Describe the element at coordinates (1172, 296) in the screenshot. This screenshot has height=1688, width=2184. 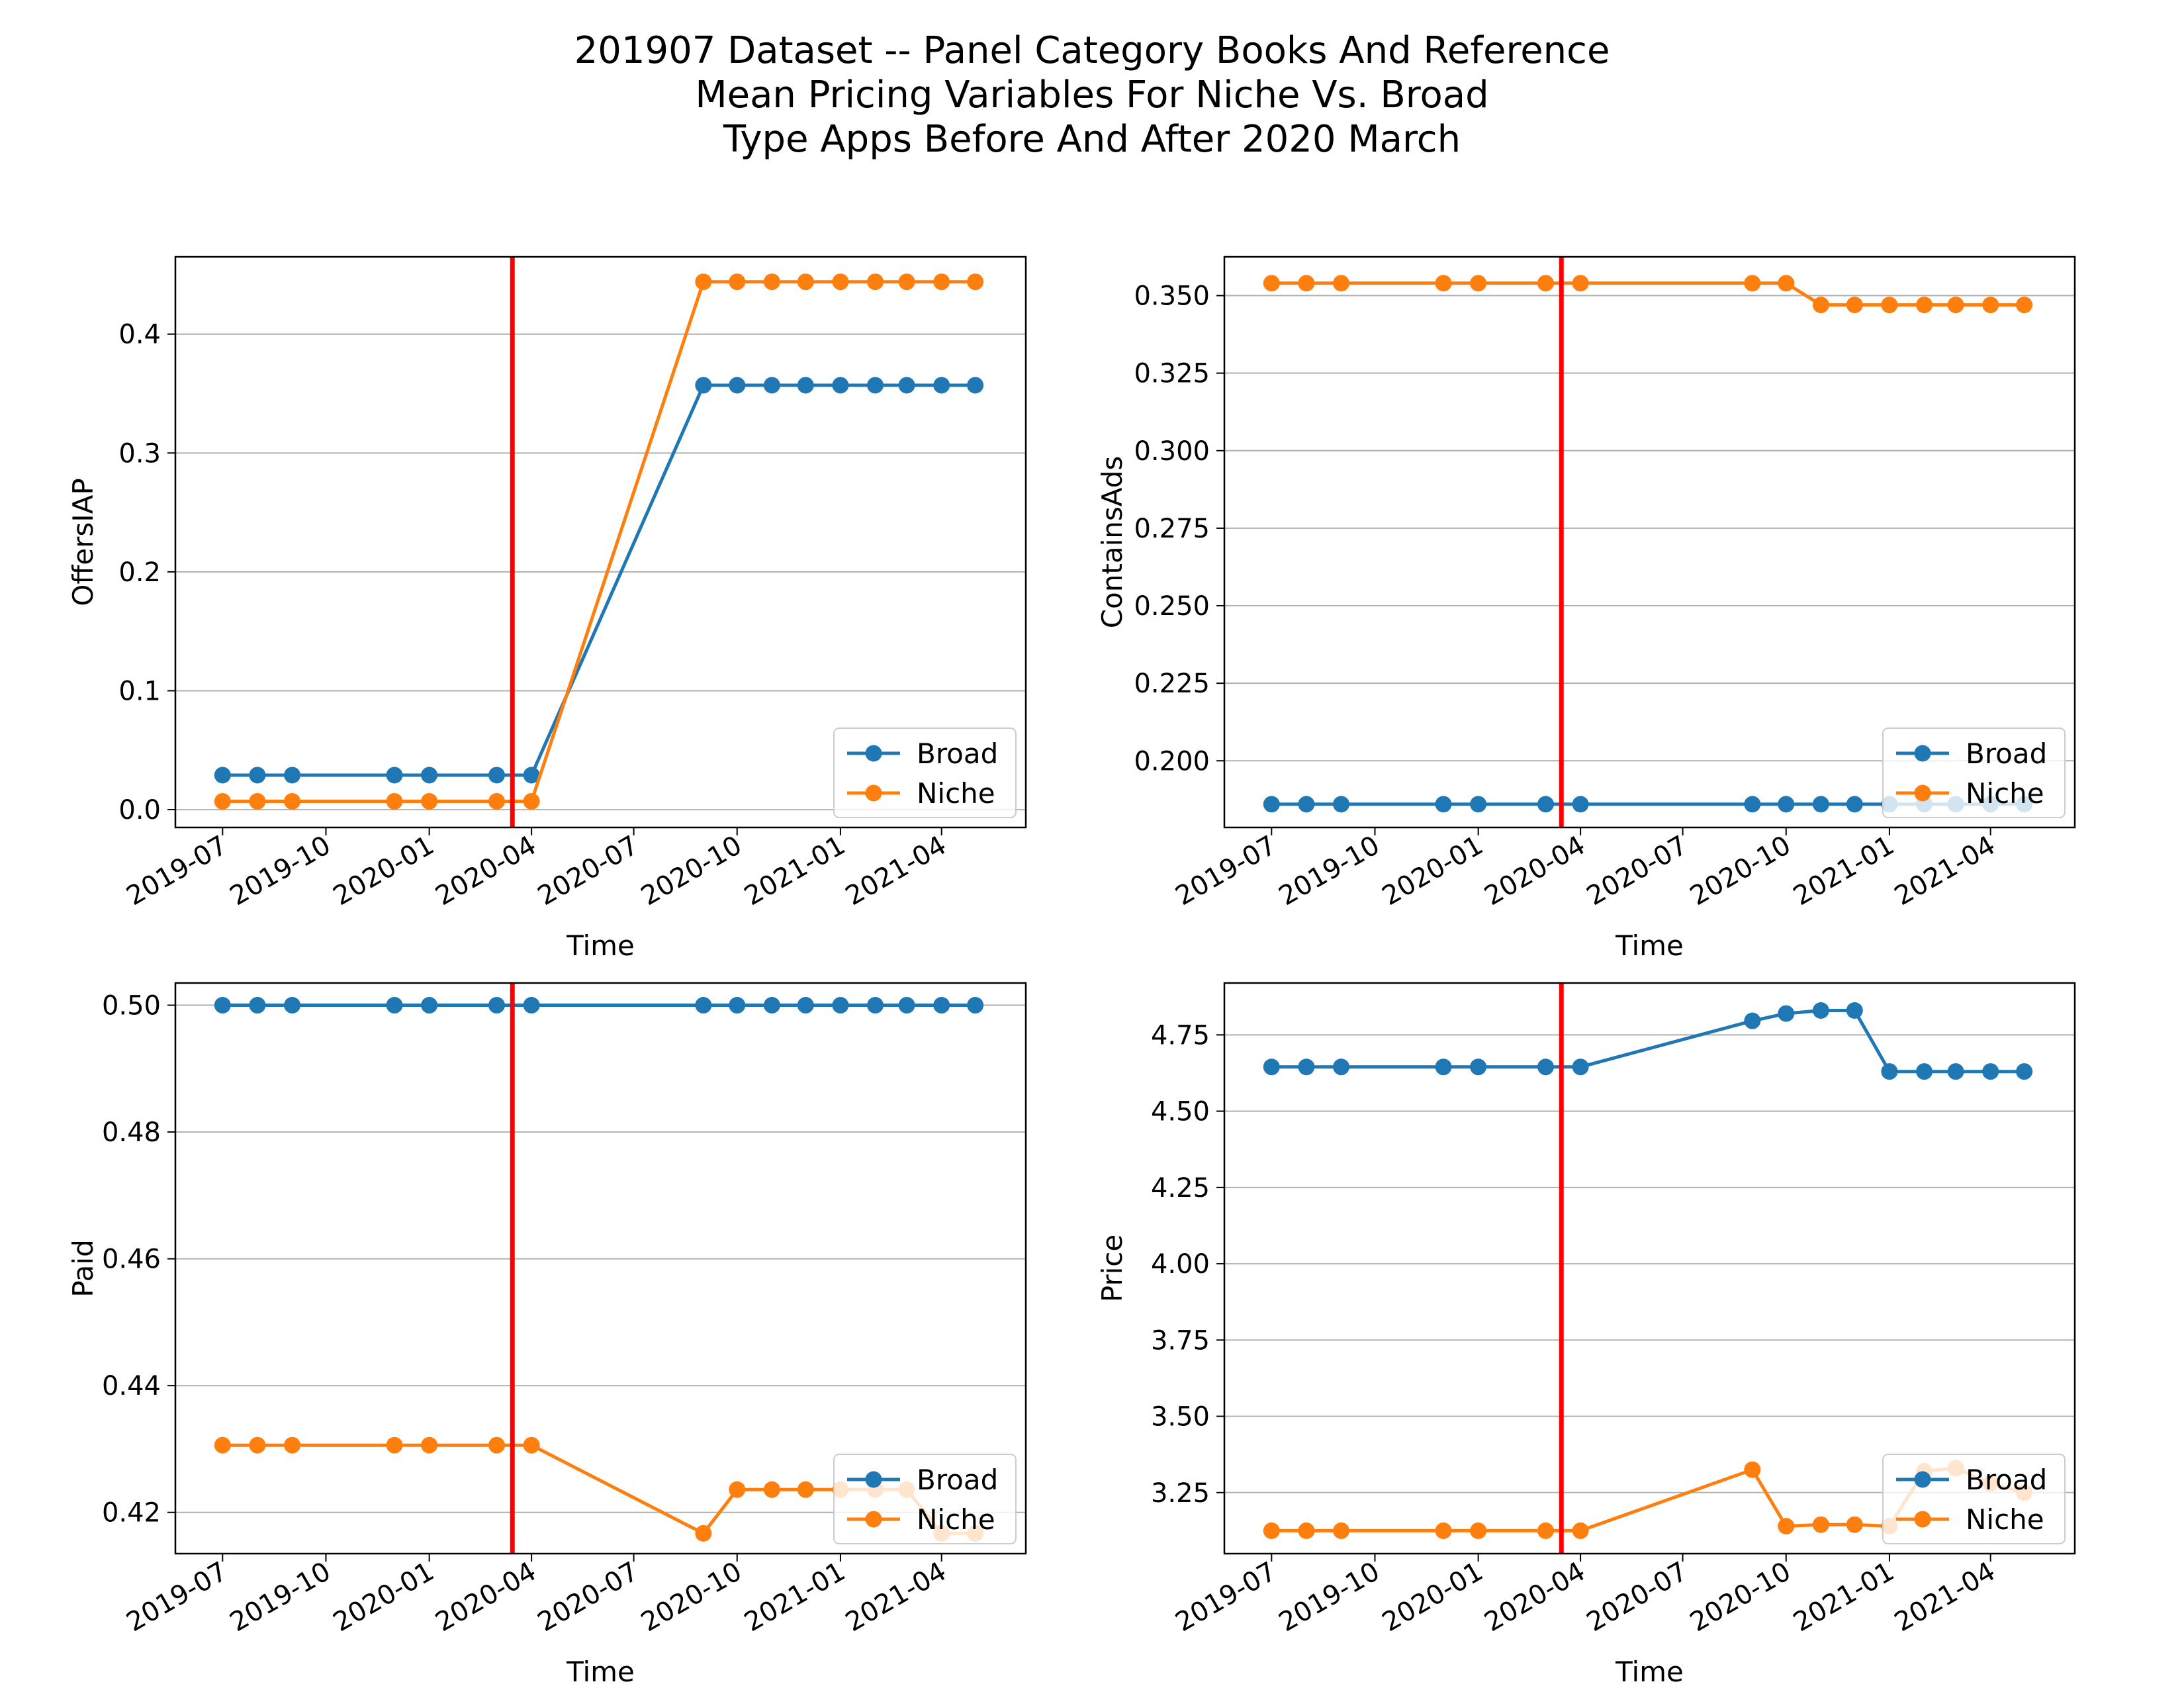
I see `y-tick-label: 0.350` at that location.